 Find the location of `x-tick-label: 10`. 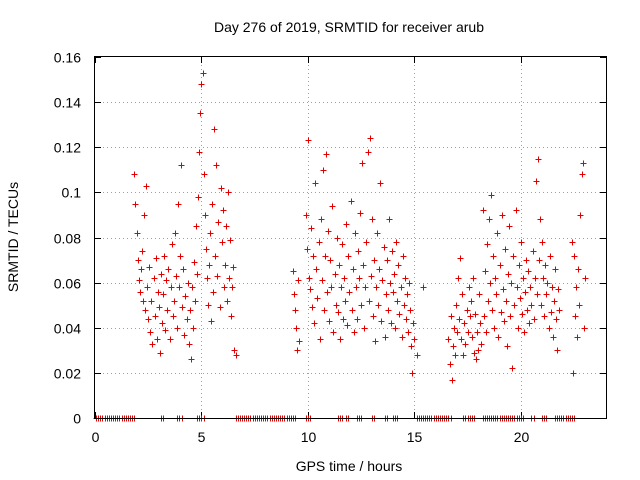

x-tick-label: 10 is located at coordinates (309, 437).